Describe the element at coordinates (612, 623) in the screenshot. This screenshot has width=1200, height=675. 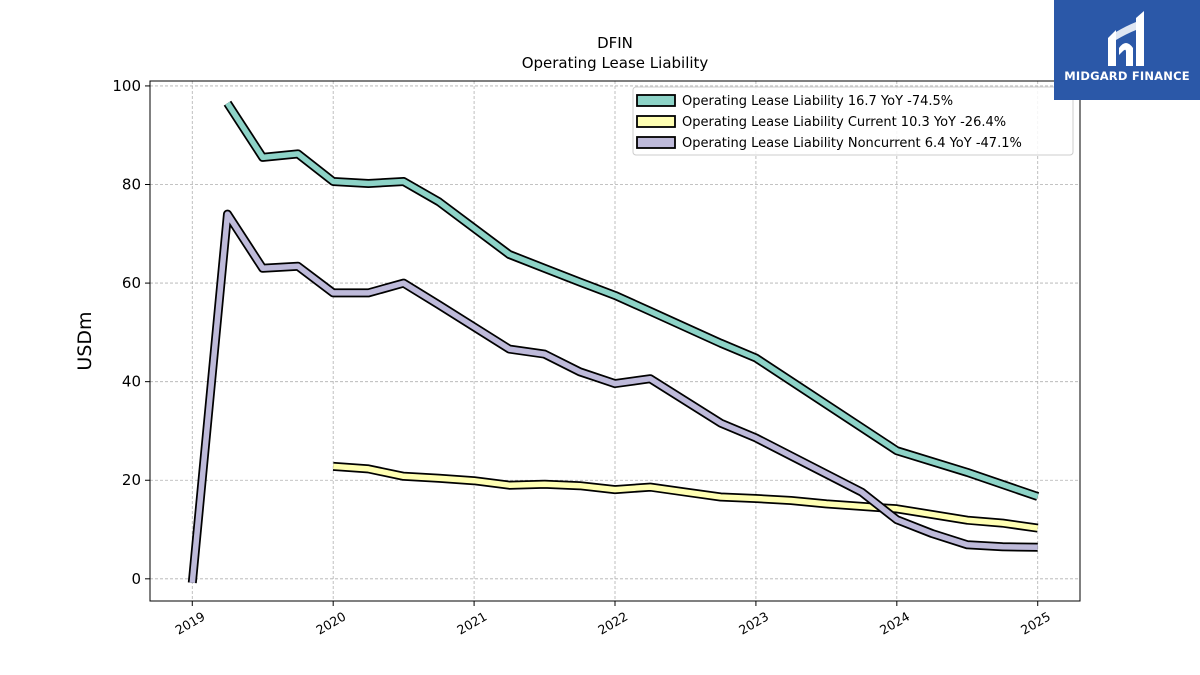
I see `x-tick-label: 2022` at that location.